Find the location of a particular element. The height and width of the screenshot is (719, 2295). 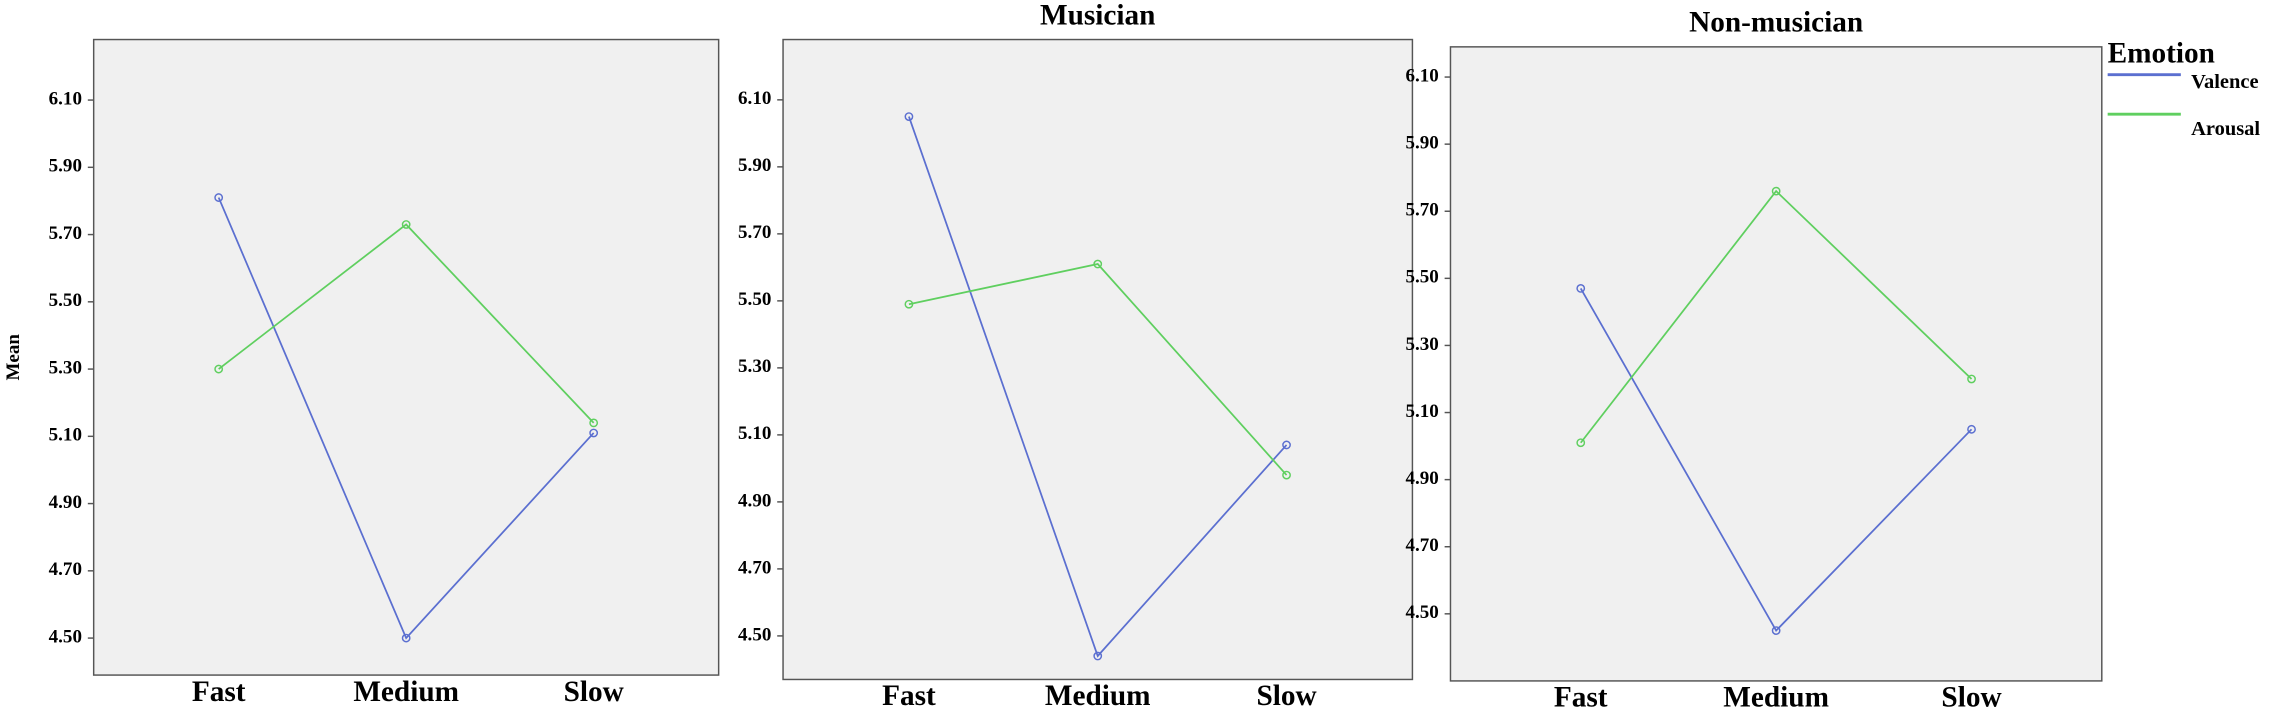

y-axis-label: Mean is located at coordinates (13, 357).